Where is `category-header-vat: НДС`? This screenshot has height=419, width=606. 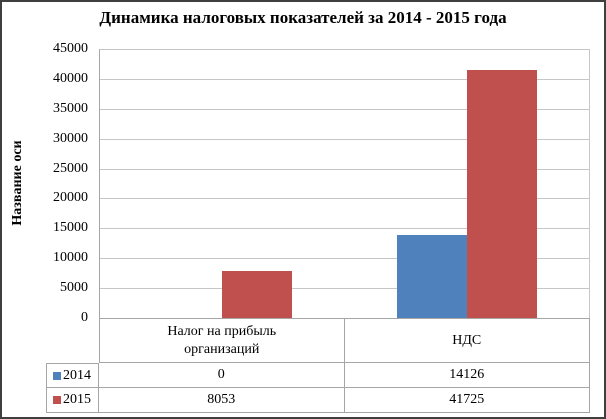
category-header-vat: НДС is located at coordinates (467, 340).